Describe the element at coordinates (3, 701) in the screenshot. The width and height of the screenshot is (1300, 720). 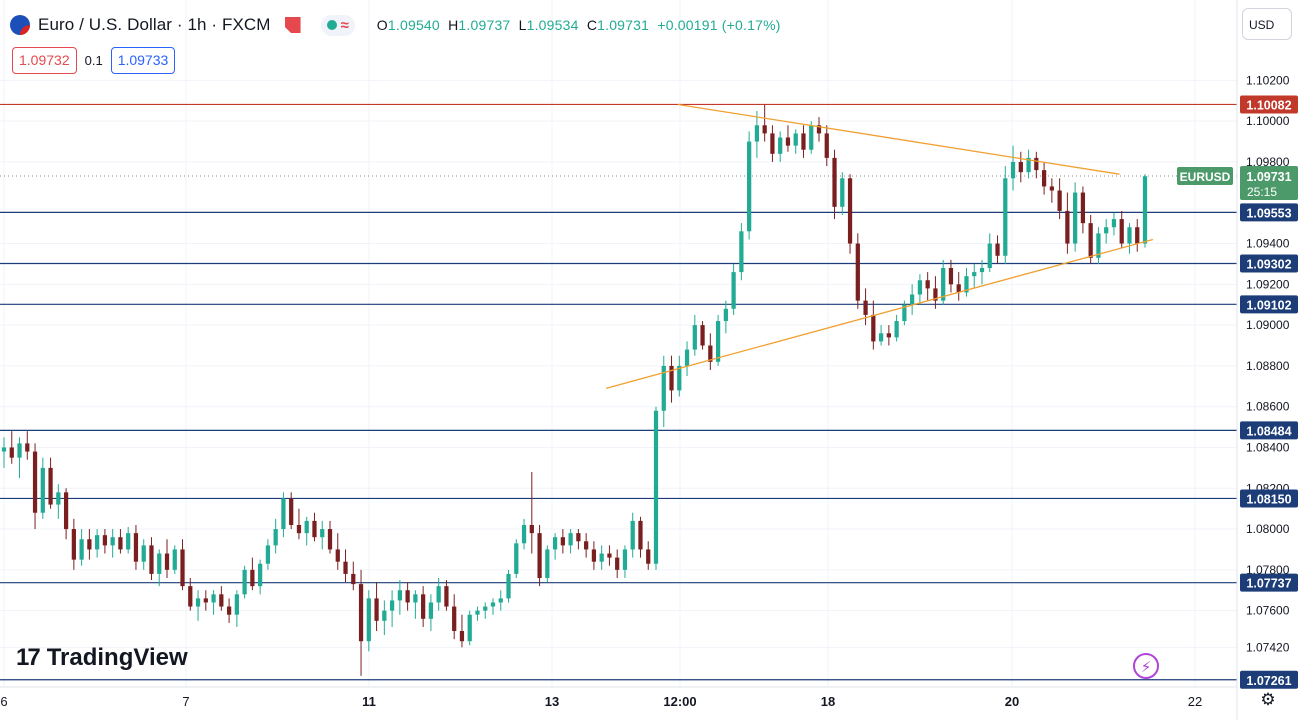
I see `time-tick-label: 6` at that location.